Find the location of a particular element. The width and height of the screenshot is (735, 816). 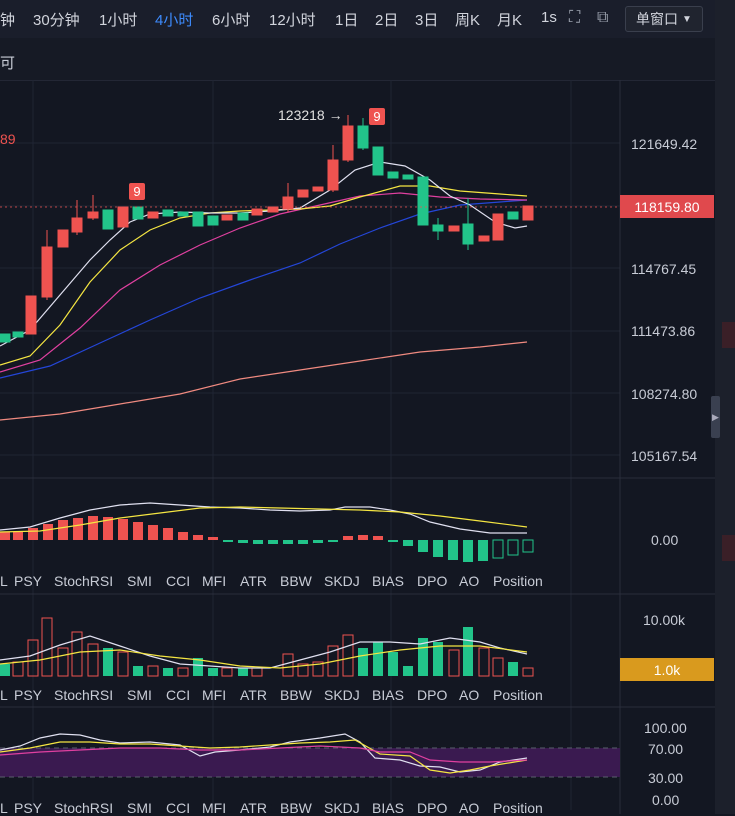

ma60-line is located at coordinates (264, 381).